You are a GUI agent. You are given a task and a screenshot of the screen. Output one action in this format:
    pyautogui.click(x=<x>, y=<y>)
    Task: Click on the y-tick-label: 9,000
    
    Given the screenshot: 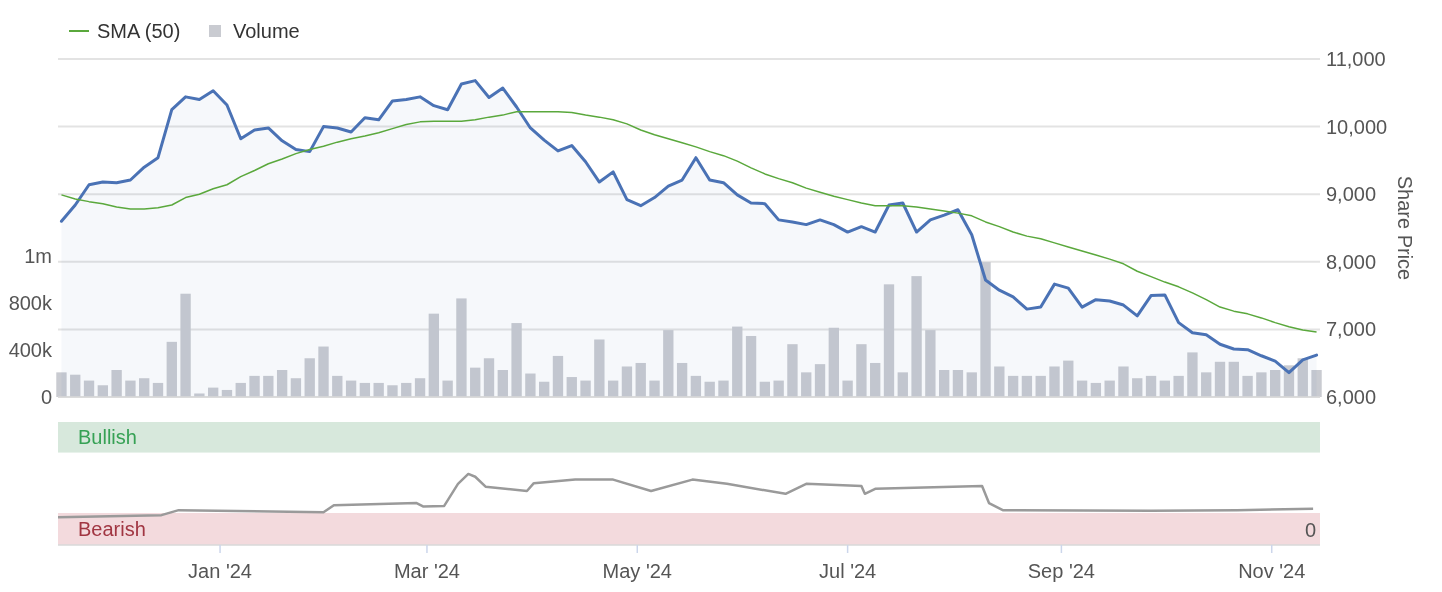 What is the action you would take?
    pyautogui.click(x=1351, y=194)
    